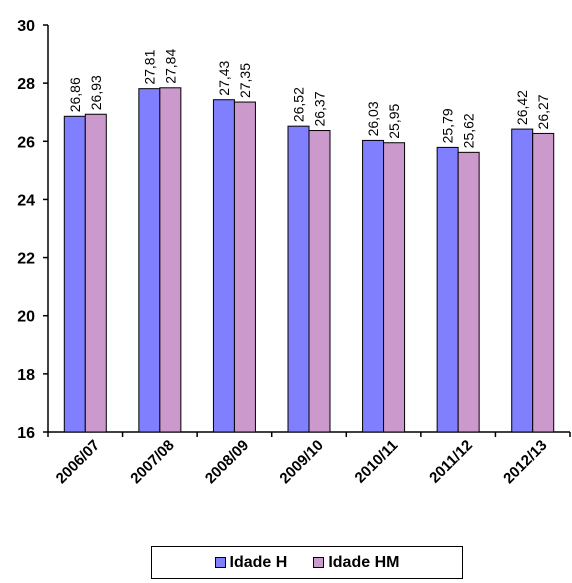 This screenshot has height=583, width=572. I want to click on data-label: 26,27, so click(543, 111).